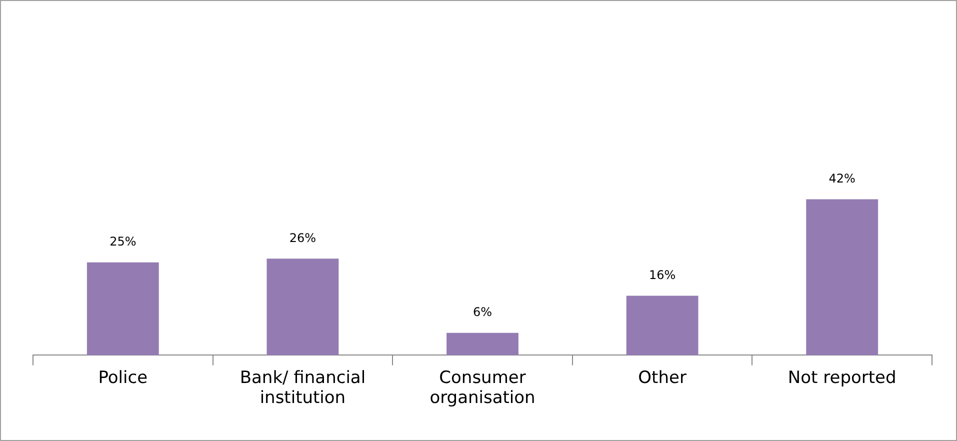  I want to click on x-tick-label: Not reported, so click(842, 378).